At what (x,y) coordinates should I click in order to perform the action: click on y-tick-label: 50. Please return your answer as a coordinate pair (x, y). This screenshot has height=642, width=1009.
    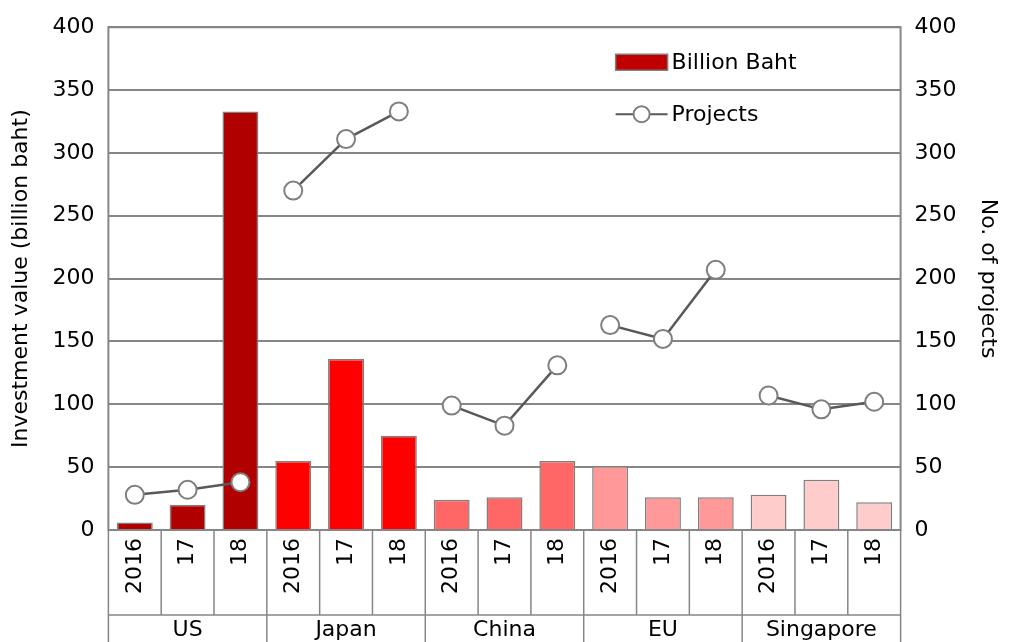
    Looking at the image, I should click on (80, 465).